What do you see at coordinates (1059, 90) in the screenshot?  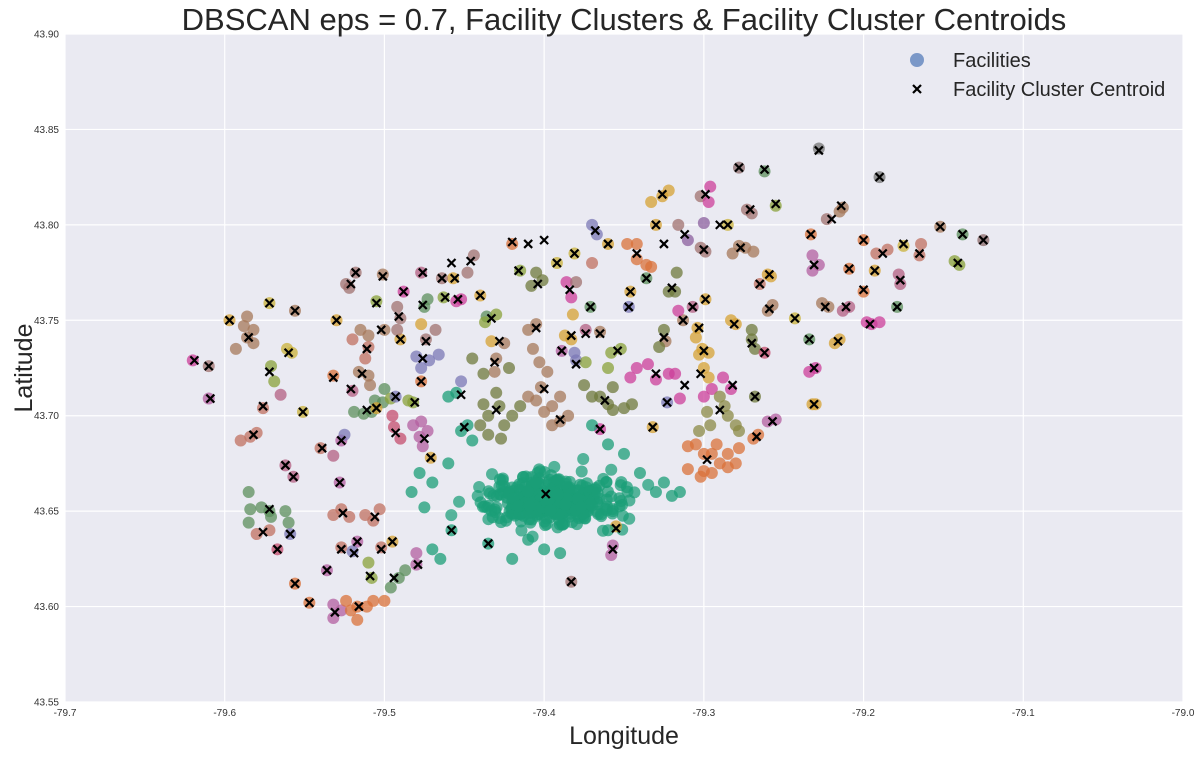 I see `legend-centroid-label: Facility Cluster Centroid` at bounding box center [1059, 90].